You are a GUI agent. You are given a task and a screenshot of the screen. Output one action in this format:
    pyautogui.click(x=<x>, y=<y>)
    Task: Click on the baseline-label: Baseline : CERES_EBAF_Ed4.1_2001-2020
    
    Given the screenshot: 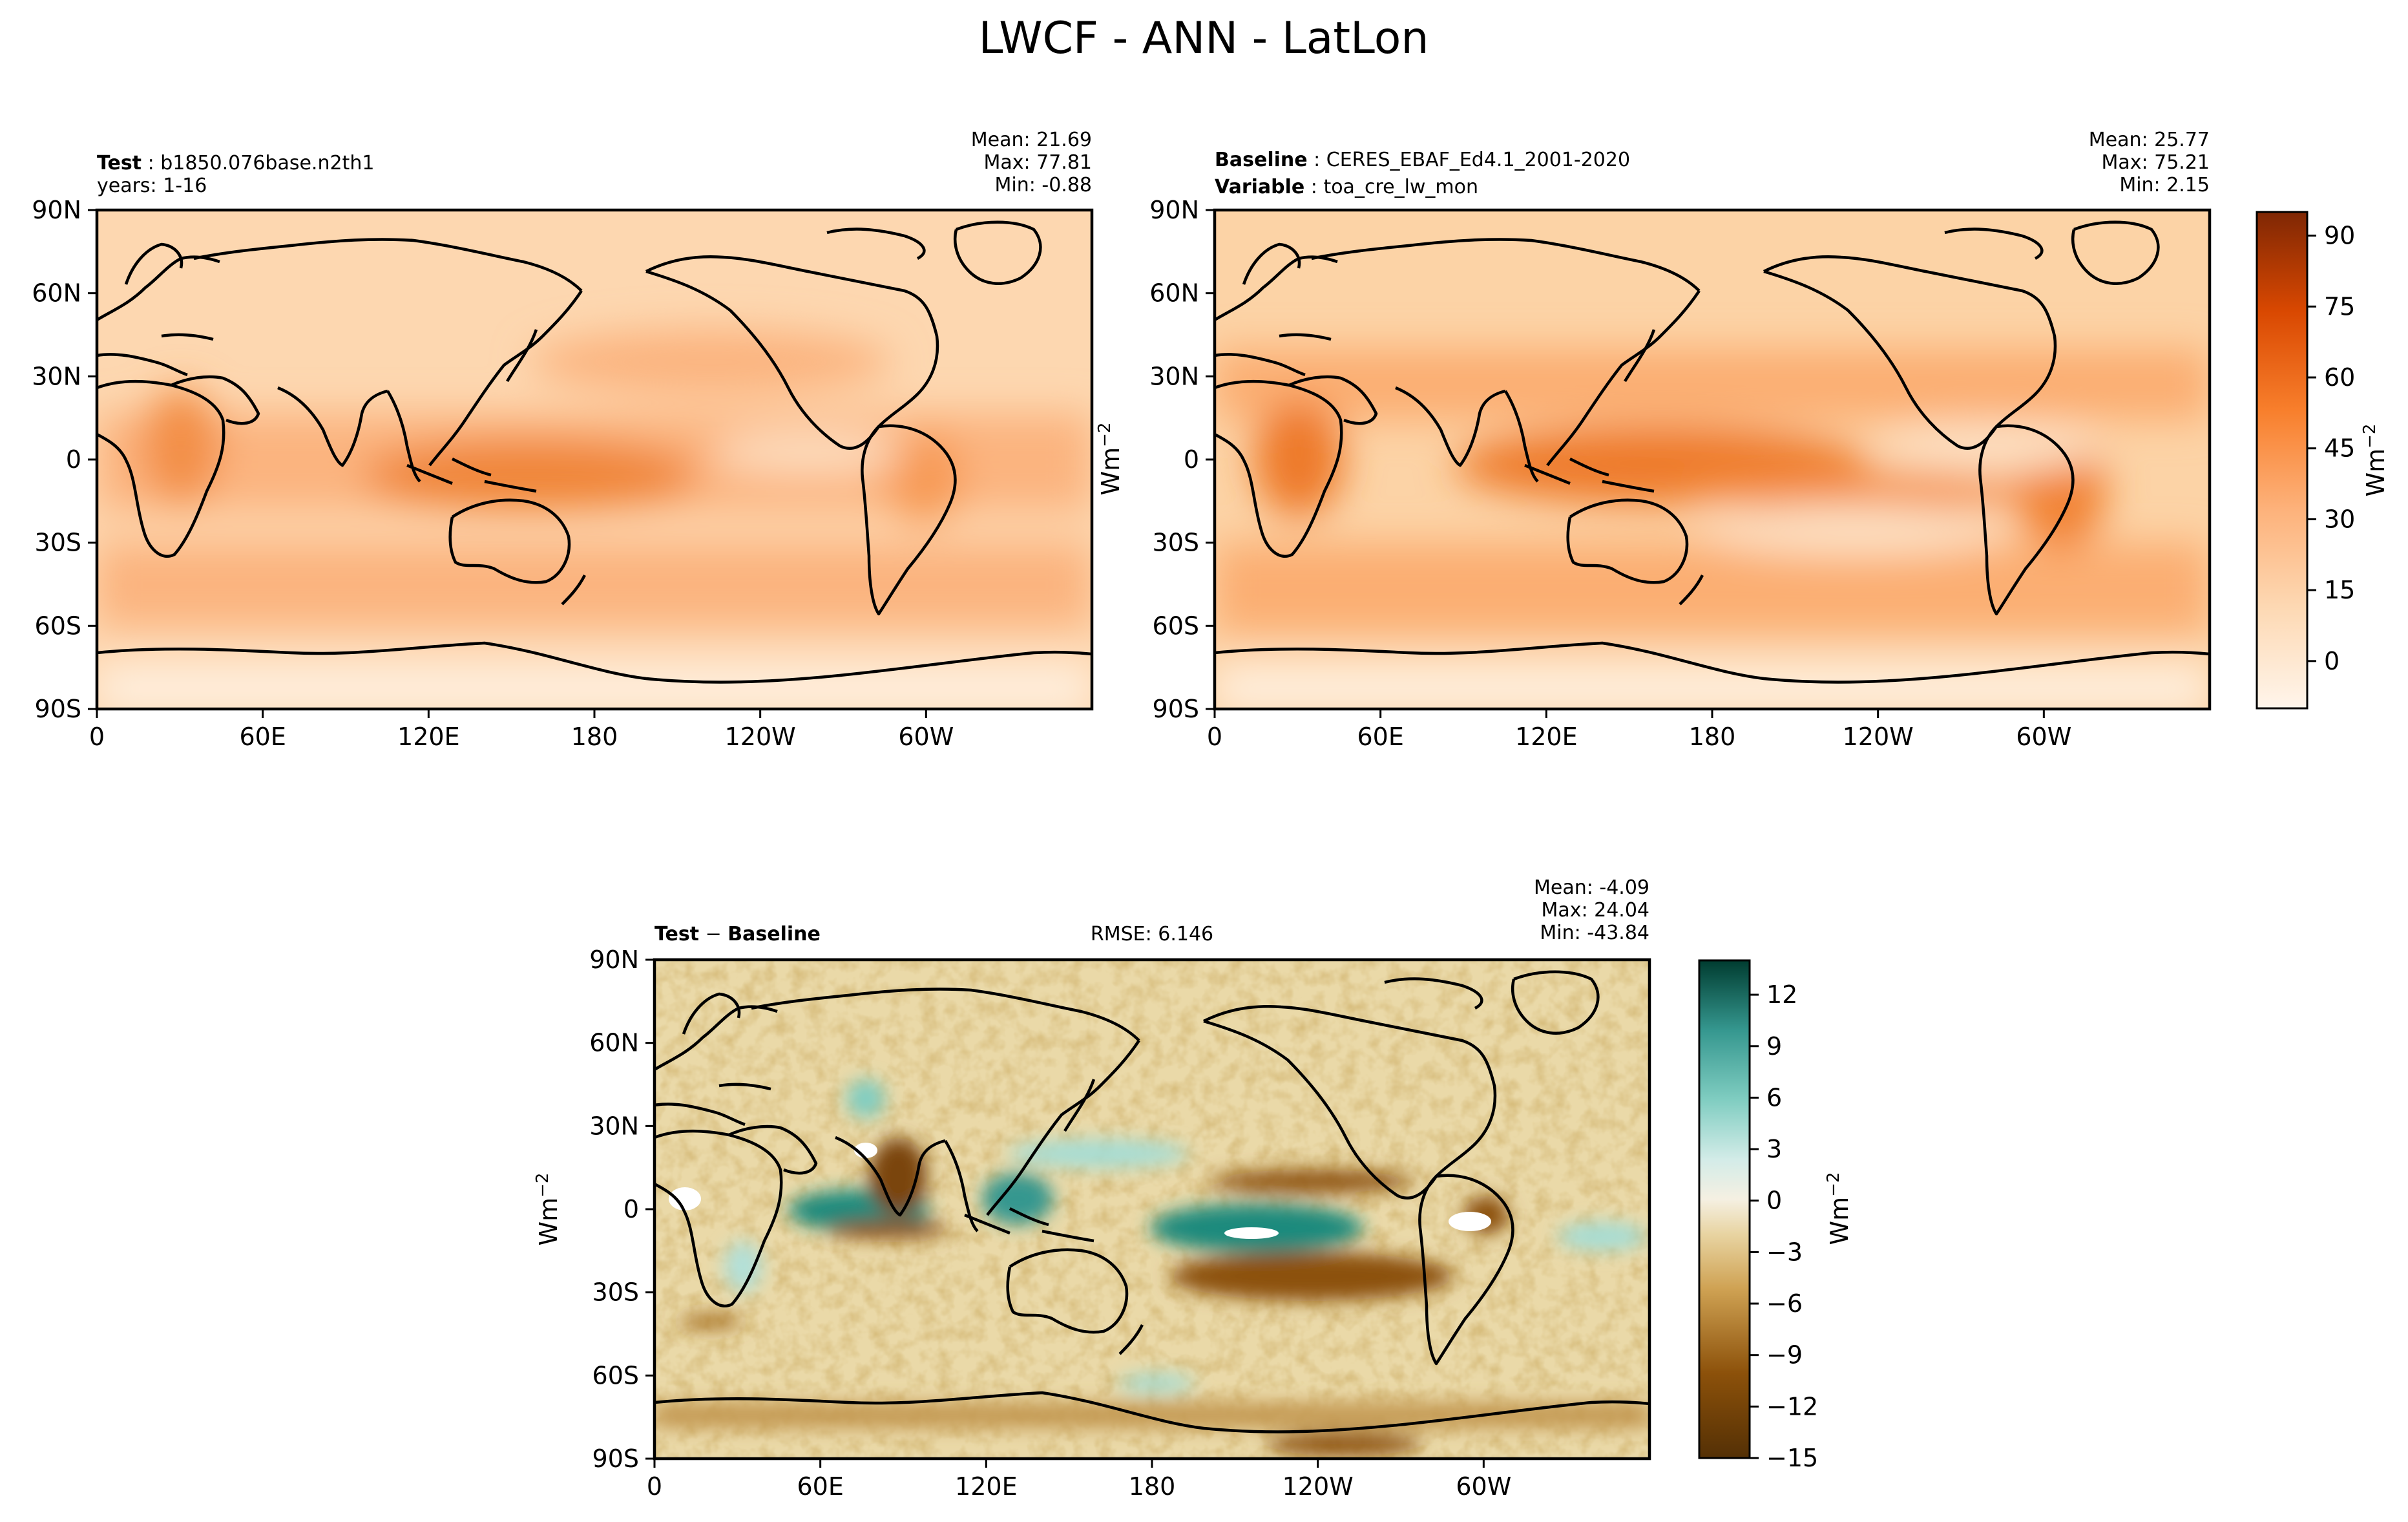 What is the action you would take?
    pyautogui.click(x=1423, y=160)
    